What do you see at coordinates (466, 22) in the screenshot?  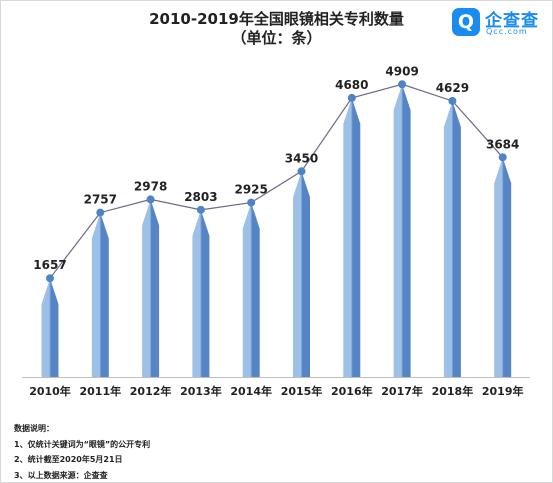 I see `qcc-logo-icon: Q` at bounding box center [466, 22].